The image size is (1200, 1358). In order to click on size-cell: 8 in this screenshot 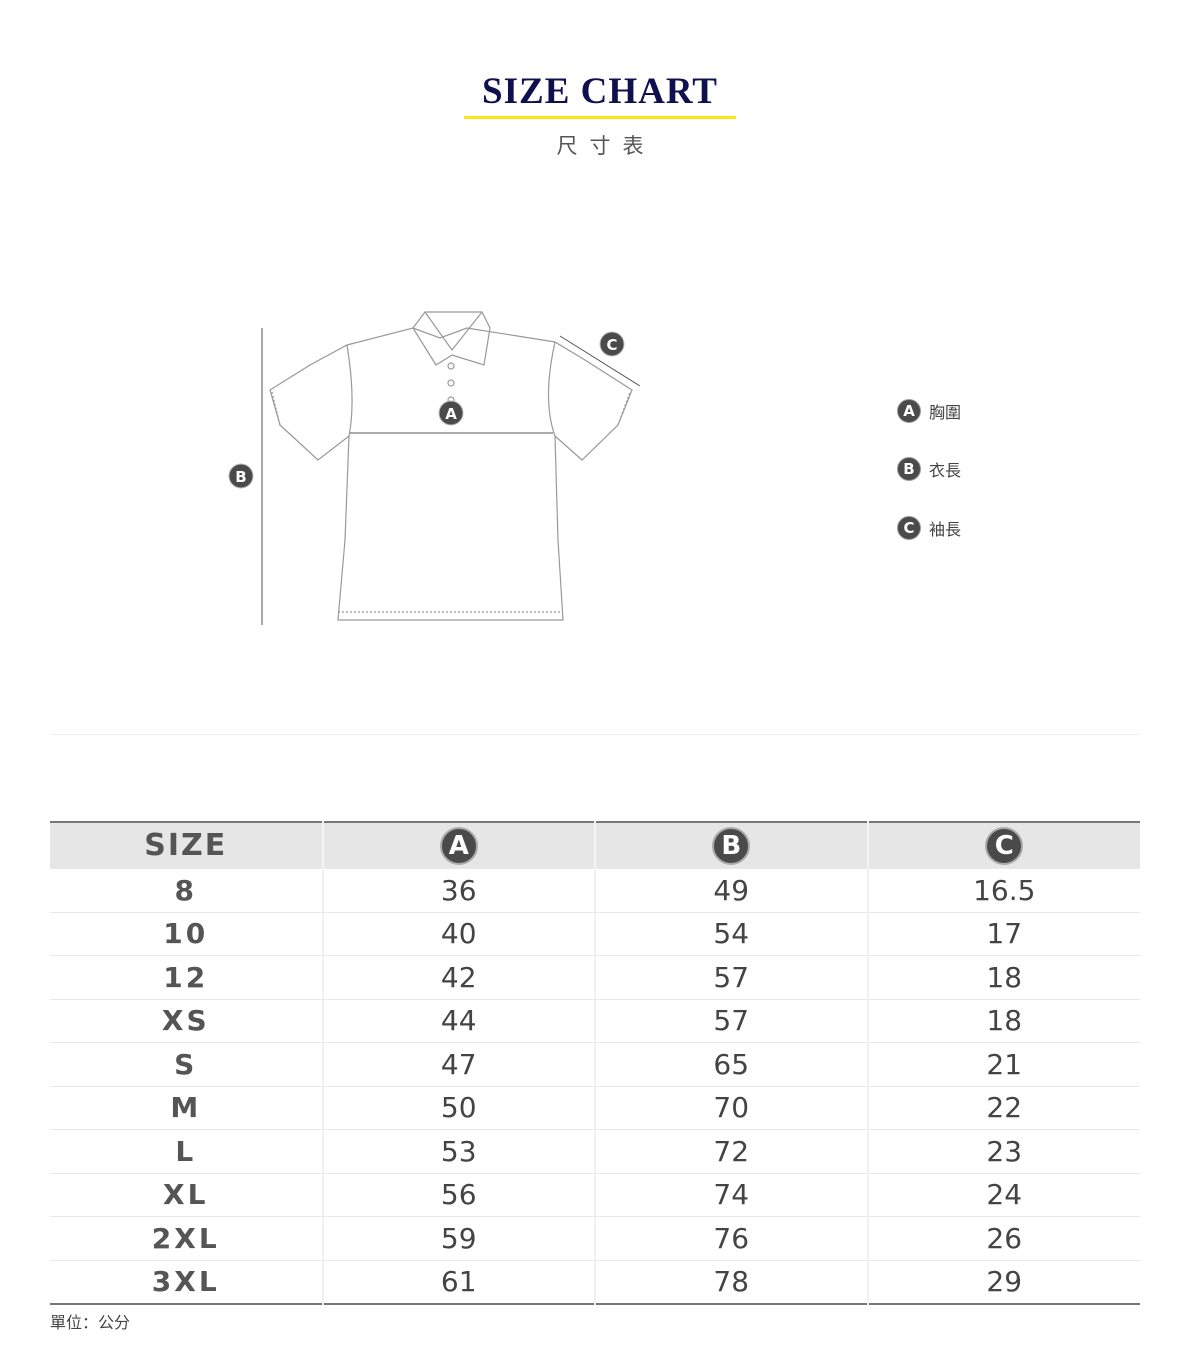, I will do `click(186, 890)`.